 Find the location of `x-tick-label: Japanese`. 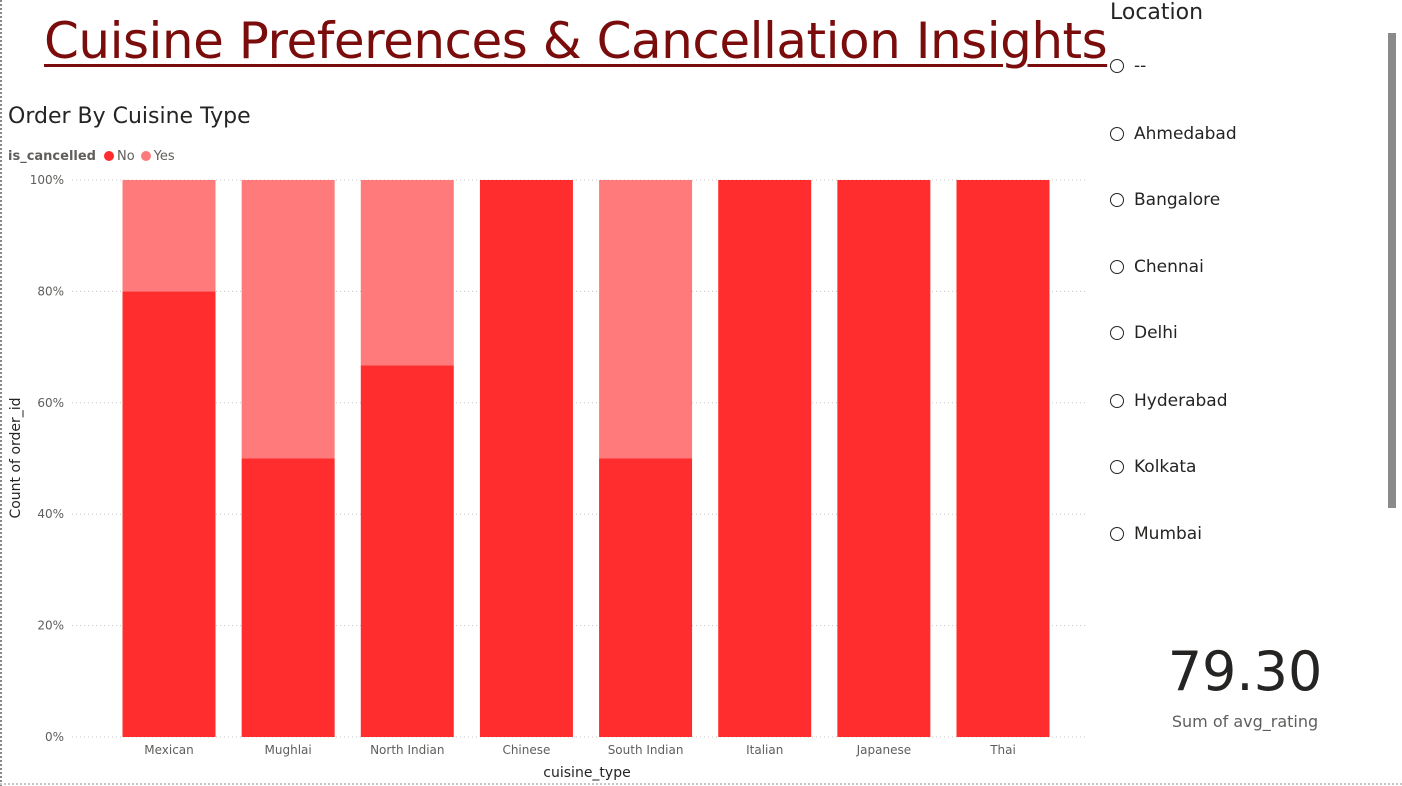

x-tick-label: Japanese is located at coordinates (884, 750).